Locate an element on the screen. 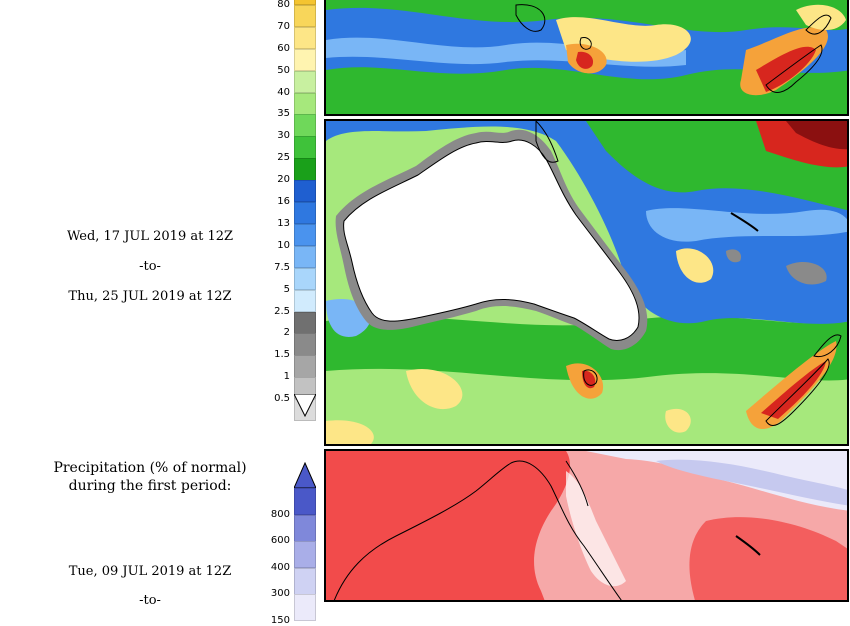  precip-map-panel-top is located at coordinates (586, 58).